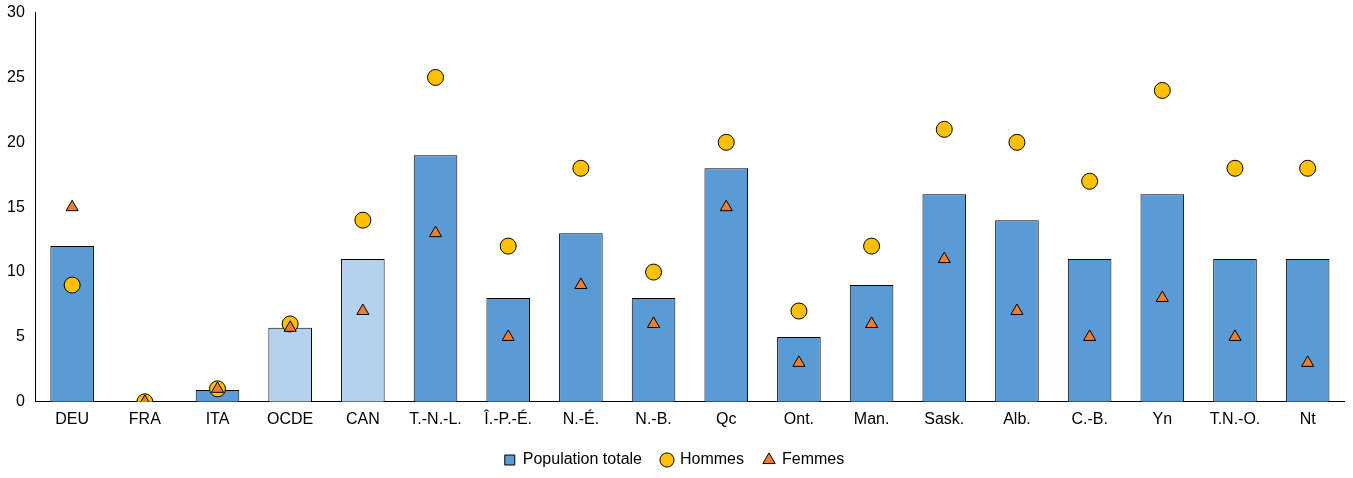 This screenshot has width=1353, height=478. Describe the element at coordinates (1017, 418) in the screenshot. I see `x-tick-label: Alb.` at that location.